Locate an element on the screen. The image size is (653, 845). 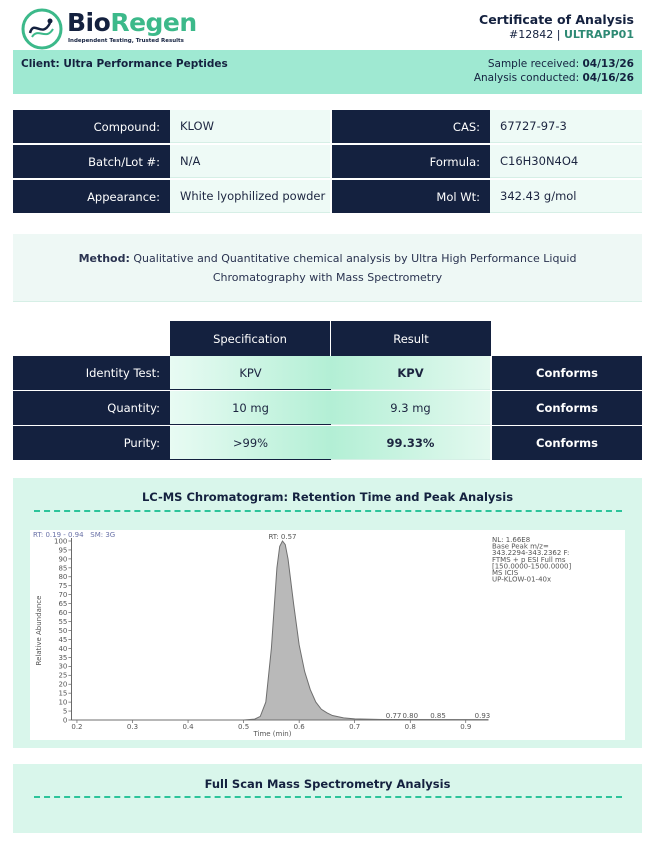
y-axis-label: Relative Abundance is located at coordinates (39, 631).